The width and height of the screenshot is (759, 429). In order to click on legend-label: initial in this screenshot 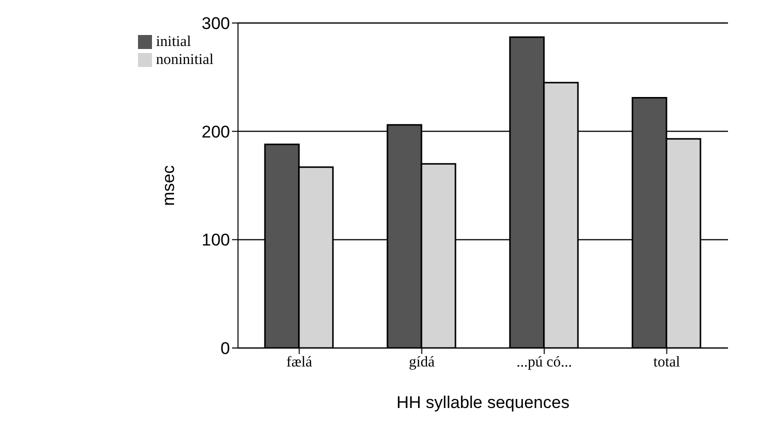, I will do `click(173, 42)`.